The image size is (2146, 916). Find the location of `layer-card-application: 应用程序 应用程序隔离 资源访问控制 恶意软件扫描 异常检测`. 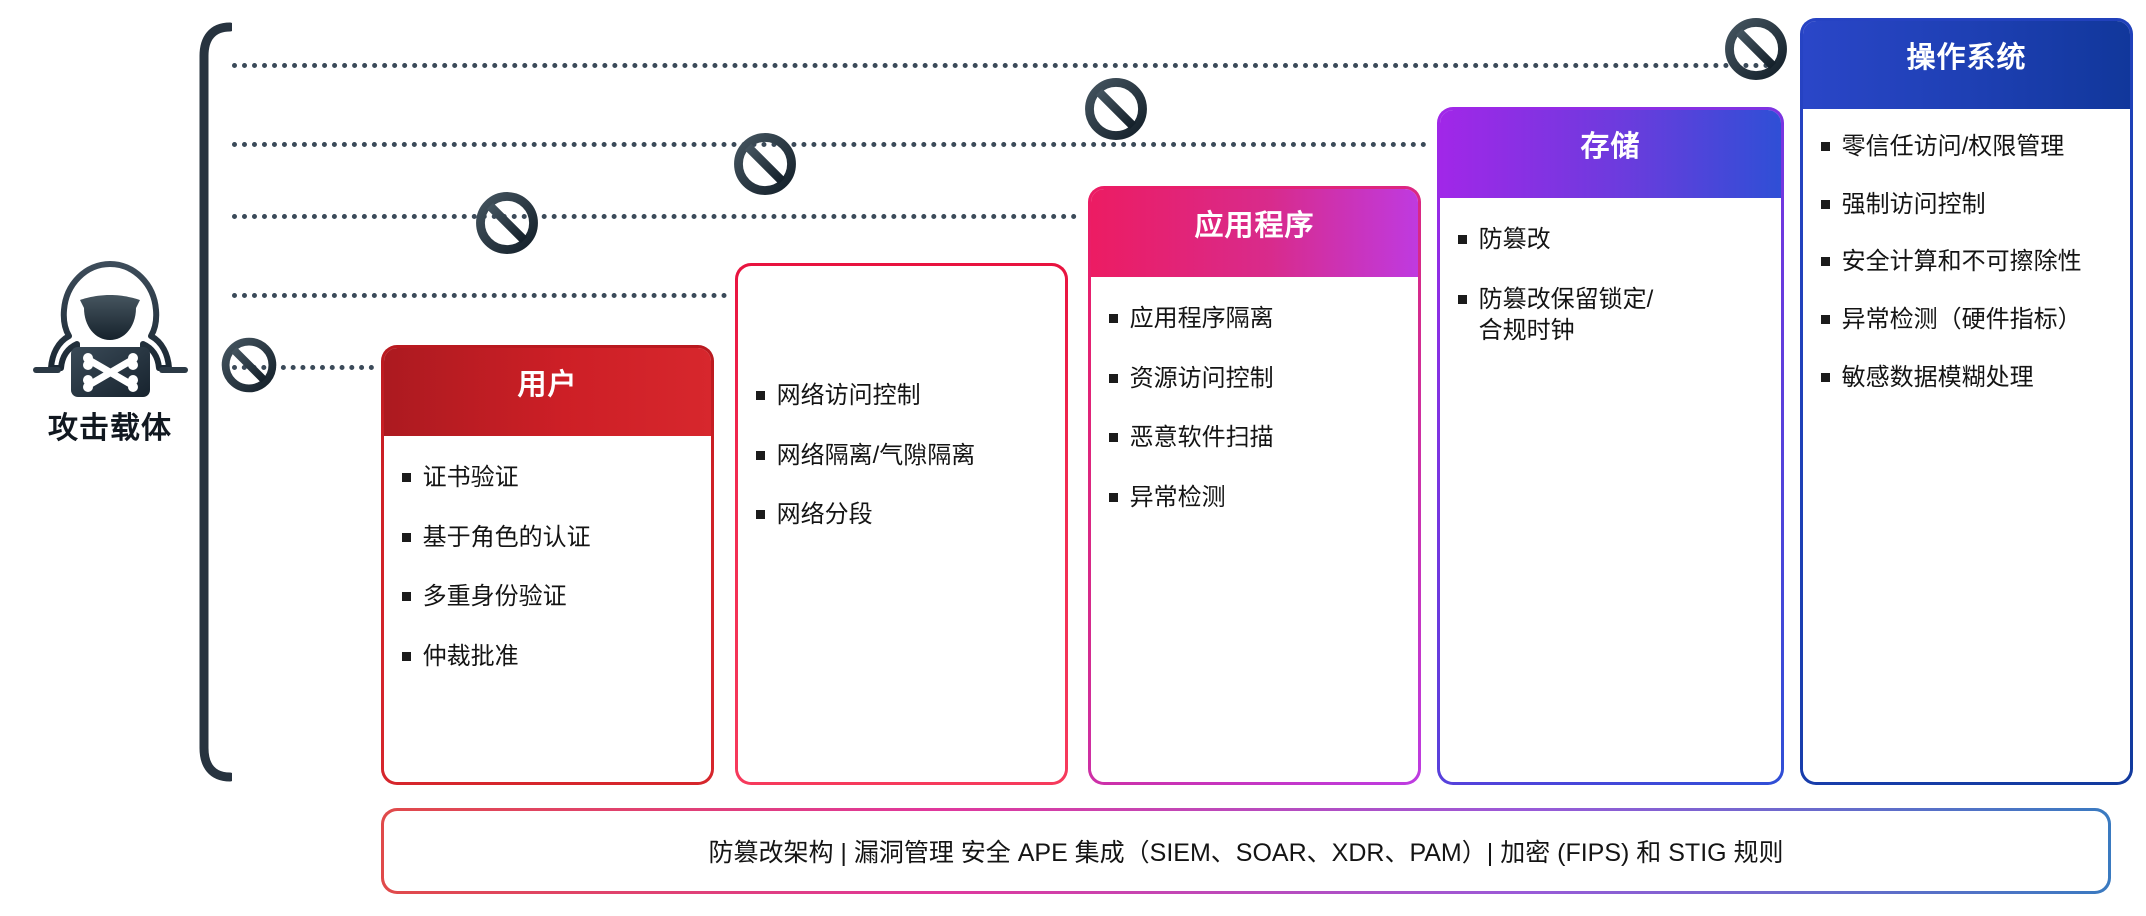

layer-card-application: 应用程序 应用程序隔离 资源访问控制 恶意软件扫描 异常检测 is located at coordinates (1254, 485).